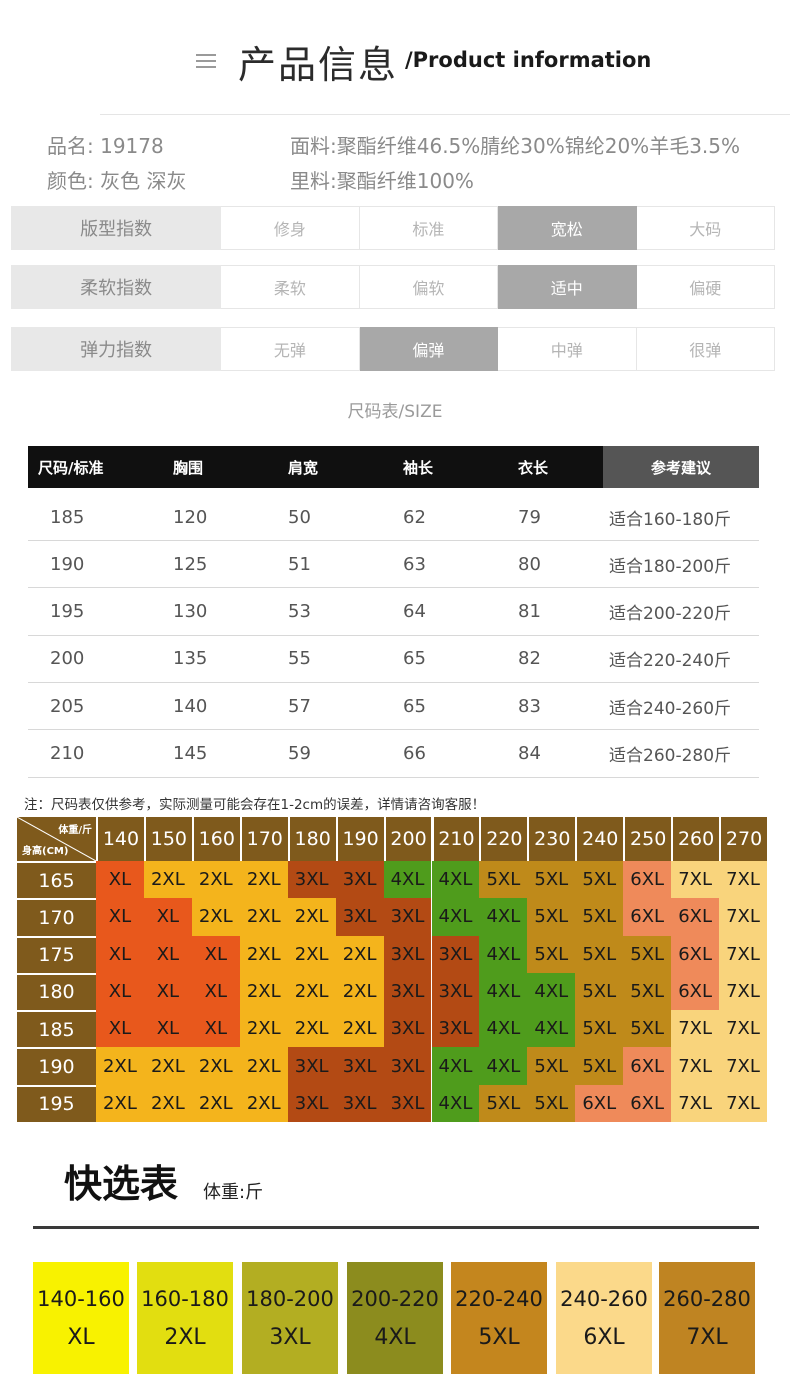 The height and width of the screenshot is (1377, 790). Describe the element at coordinates (567, 349) in the screenshot. I see `index-option: 中弹` at that location.